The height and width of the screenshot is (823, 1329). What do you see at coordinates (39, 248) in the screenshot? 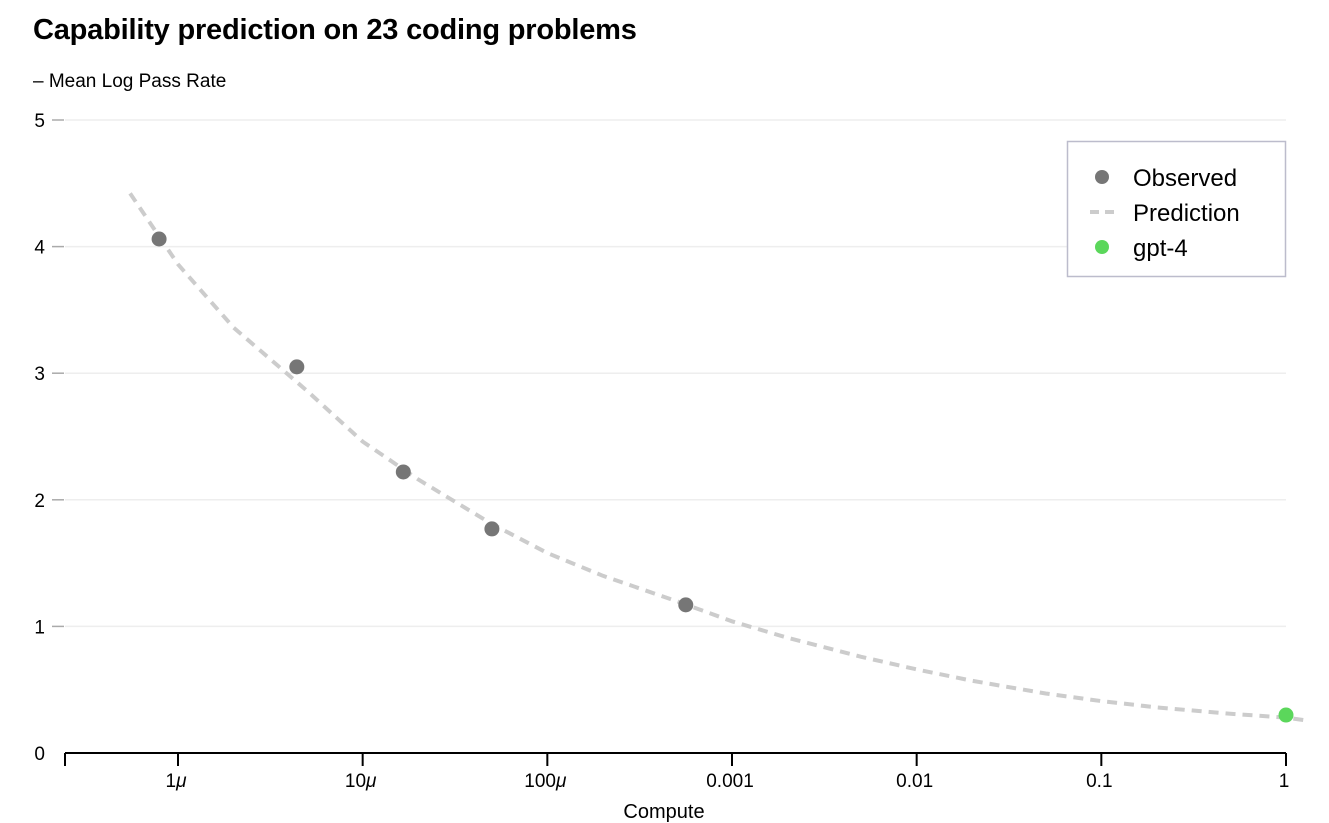
I see `y-tick-label-4: 4` at bounding box center [39, 248].